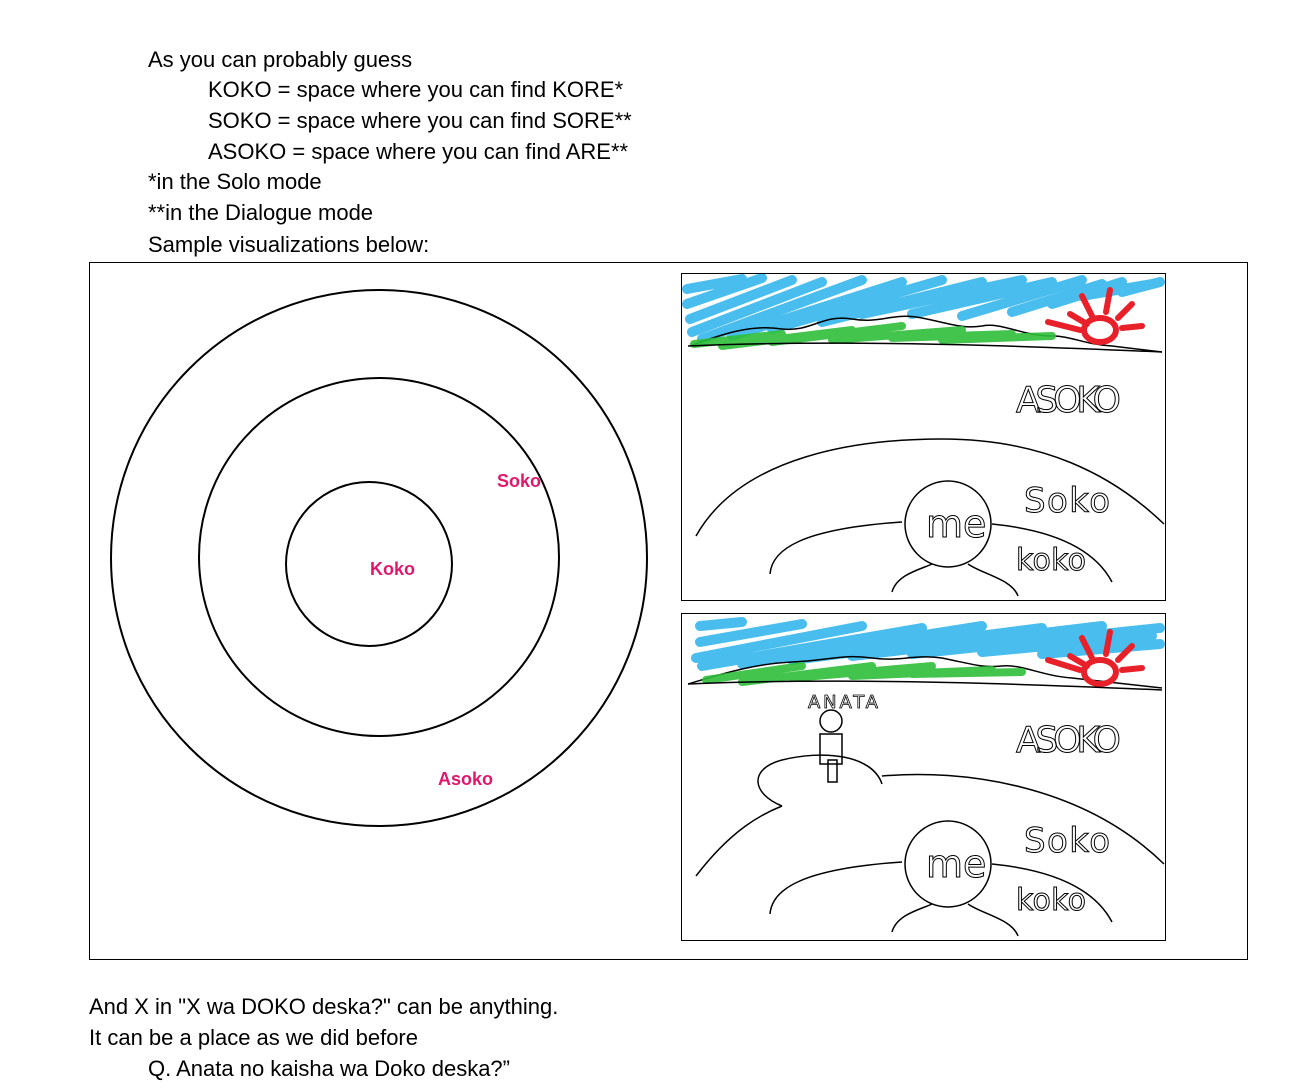 The image size is (1307, 1089). Describe the element at coordinates (392, 569) in the screenshot. I see `koko-ring-label: Koko` at that location.